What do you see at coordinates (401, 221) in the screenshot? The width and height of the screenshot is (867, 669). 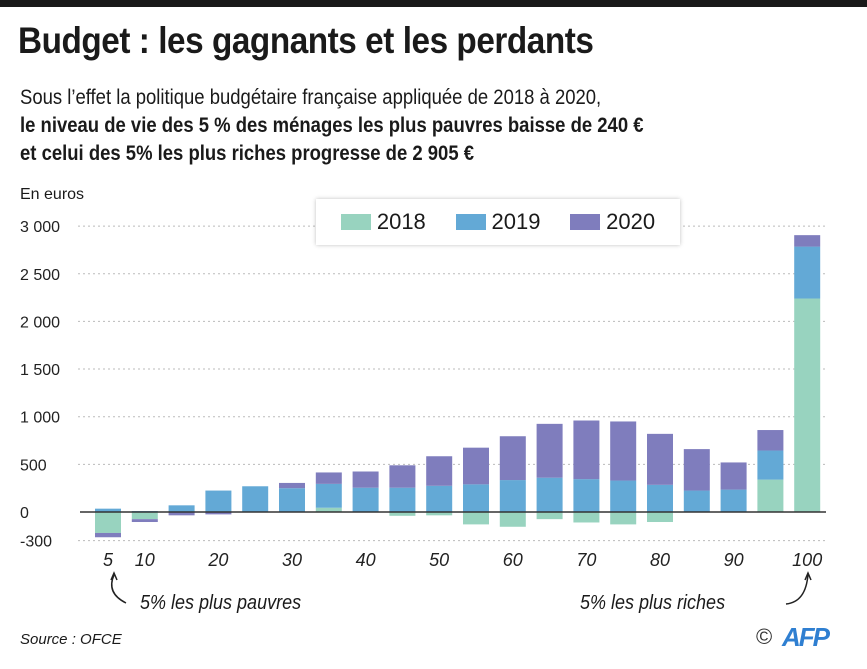 I see `legend-label: 2018` at bounding box center [401, 221].